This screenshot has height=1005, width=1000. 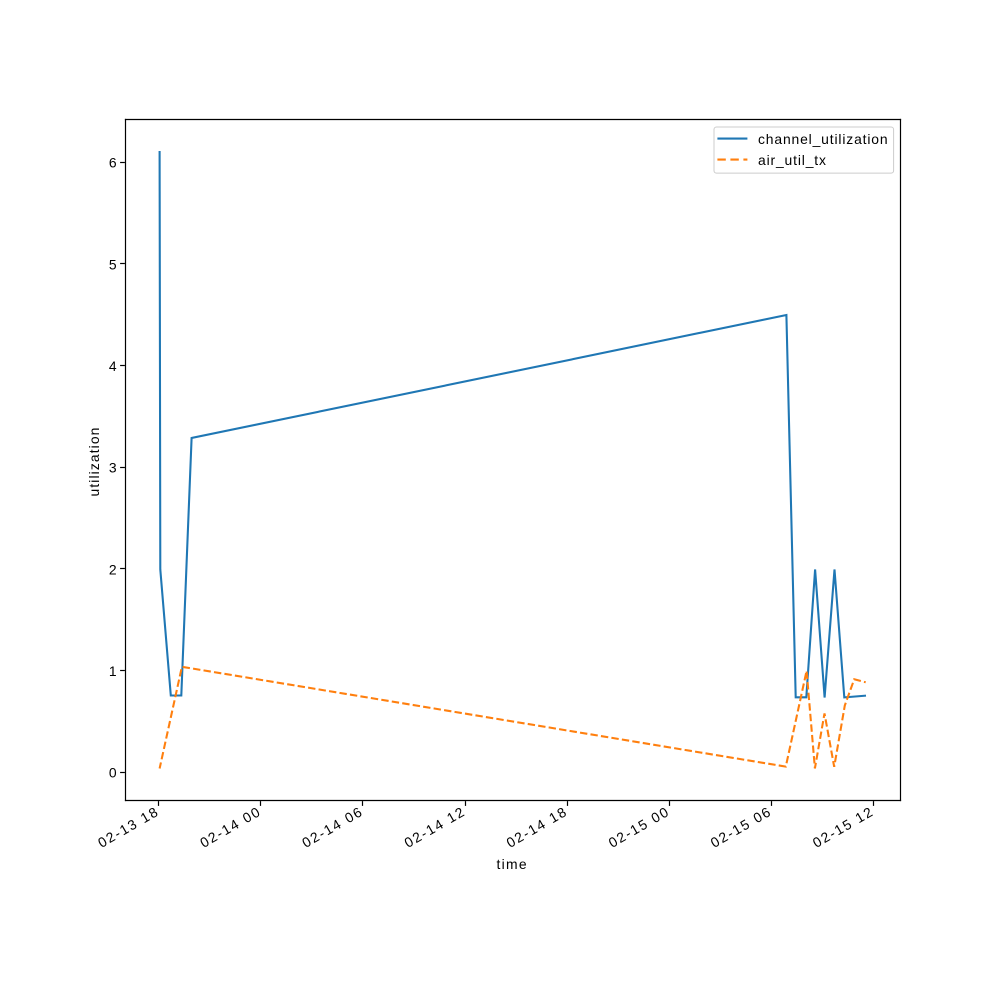 I want to click on svg-text: air_util_tx, so click(x=792, y=160).